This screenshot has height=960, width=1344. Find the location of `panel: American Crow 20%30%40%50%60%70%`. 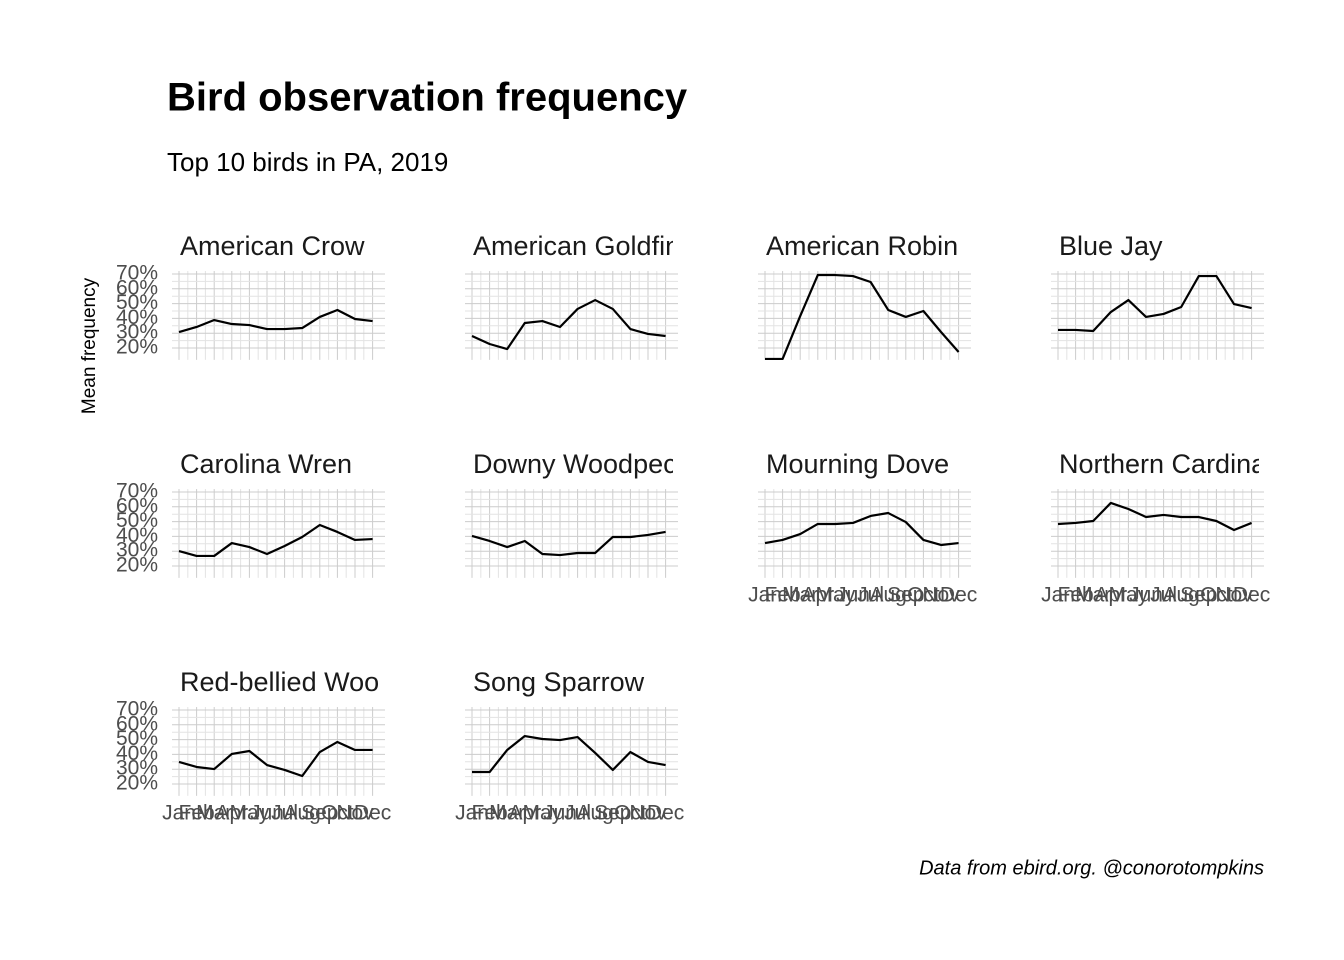

panel: American Crow 20%30%40%50%60%70% is located at coordinates (250, 295).